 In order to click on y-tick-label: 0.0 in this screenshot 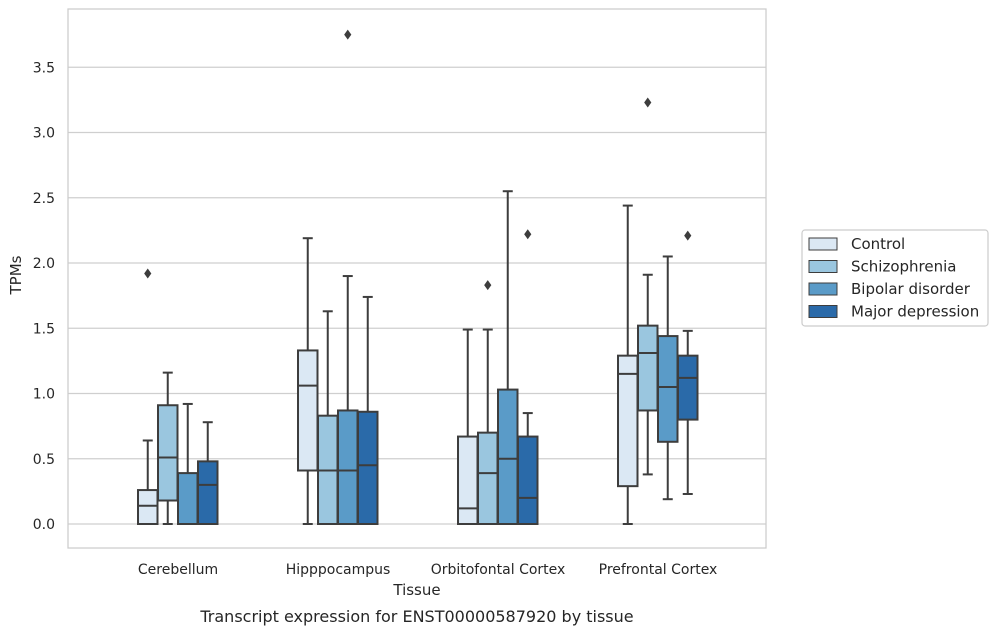, I will do `click(44, 525)`.